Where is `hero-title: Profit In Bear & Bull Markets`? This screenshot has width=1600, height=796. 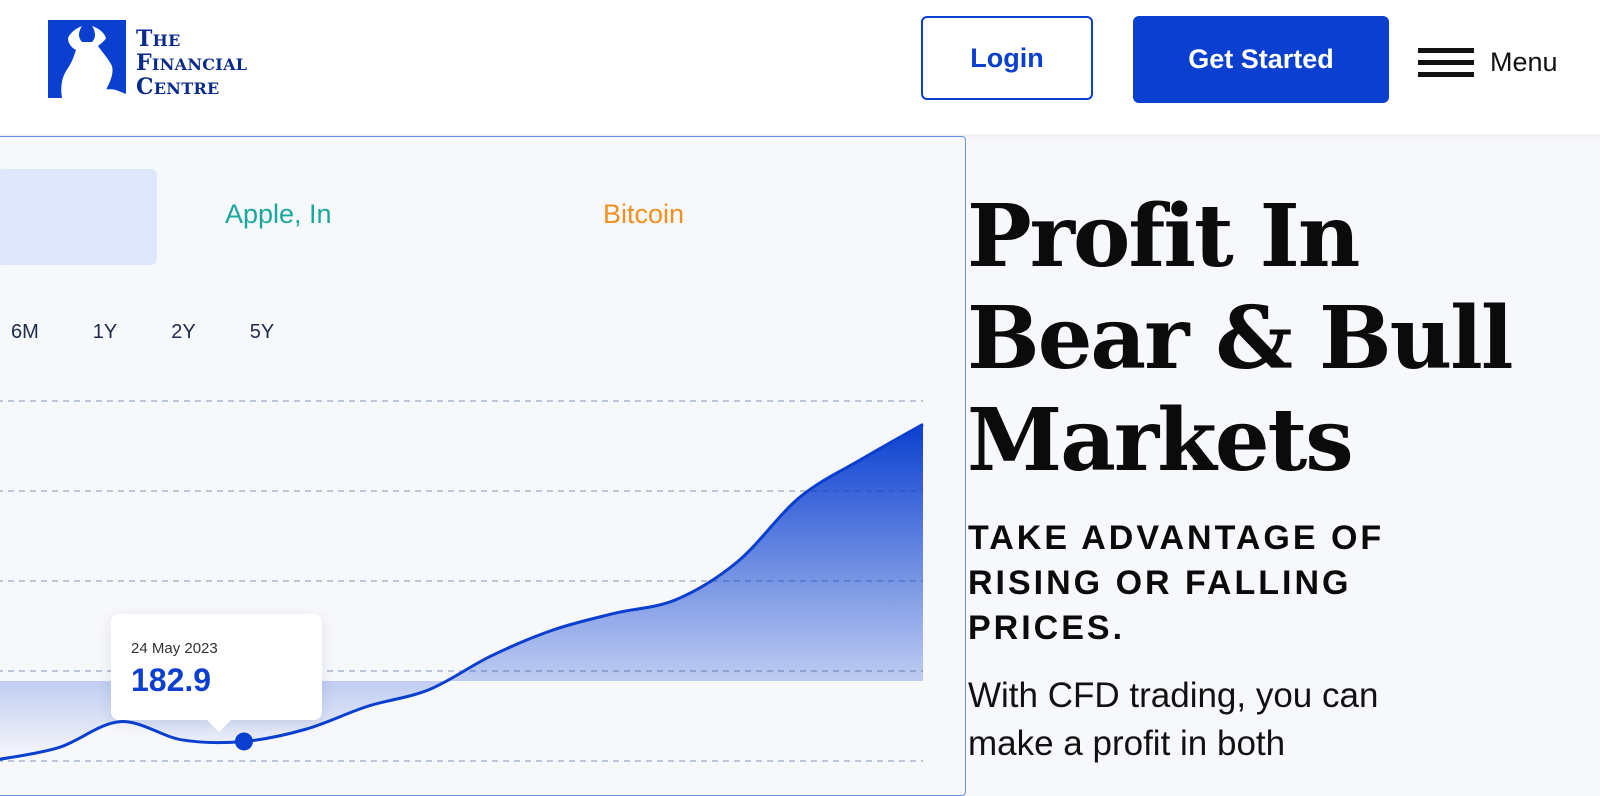 hero-title: Profit In Bear & Bull Markets is located at coordinates (1277, 339).